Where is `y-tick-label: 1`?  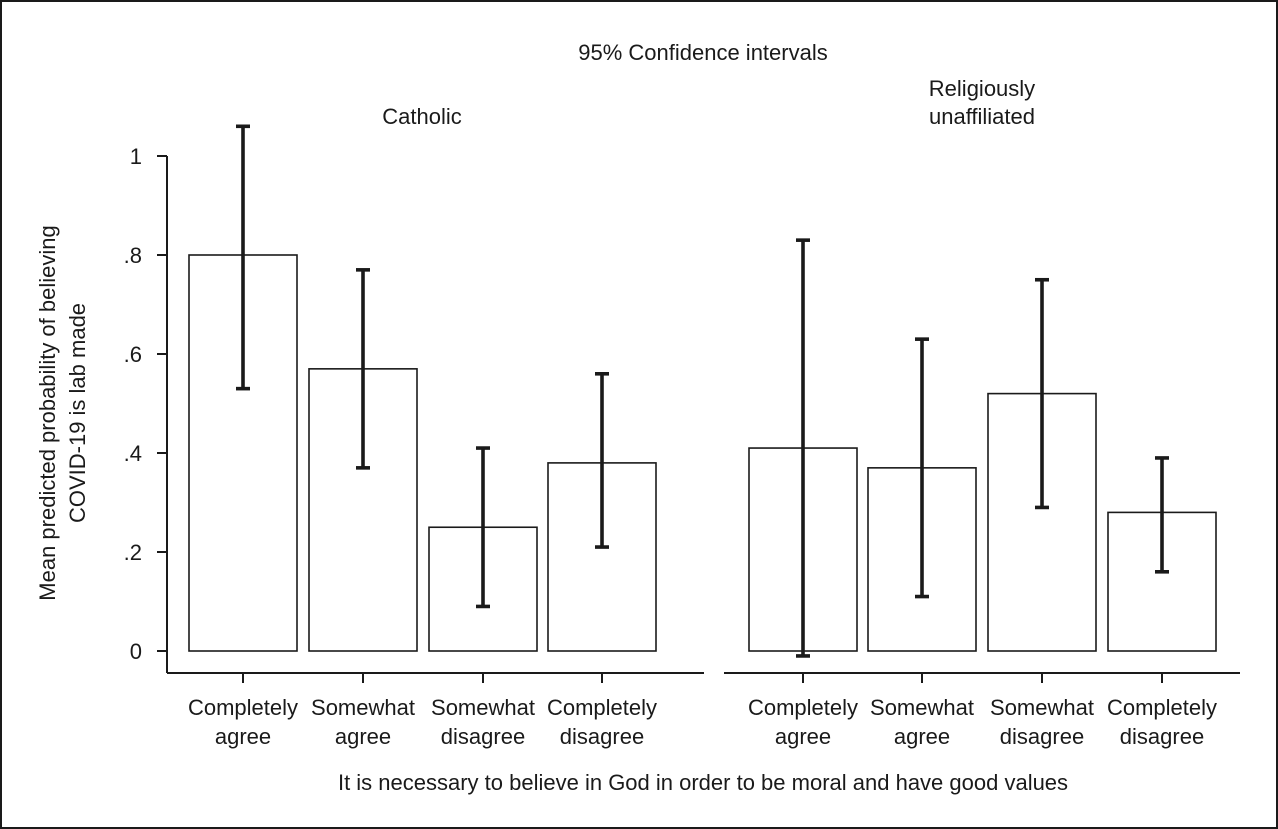
y-tick-label: 1 is located at coordinates (136, 156).